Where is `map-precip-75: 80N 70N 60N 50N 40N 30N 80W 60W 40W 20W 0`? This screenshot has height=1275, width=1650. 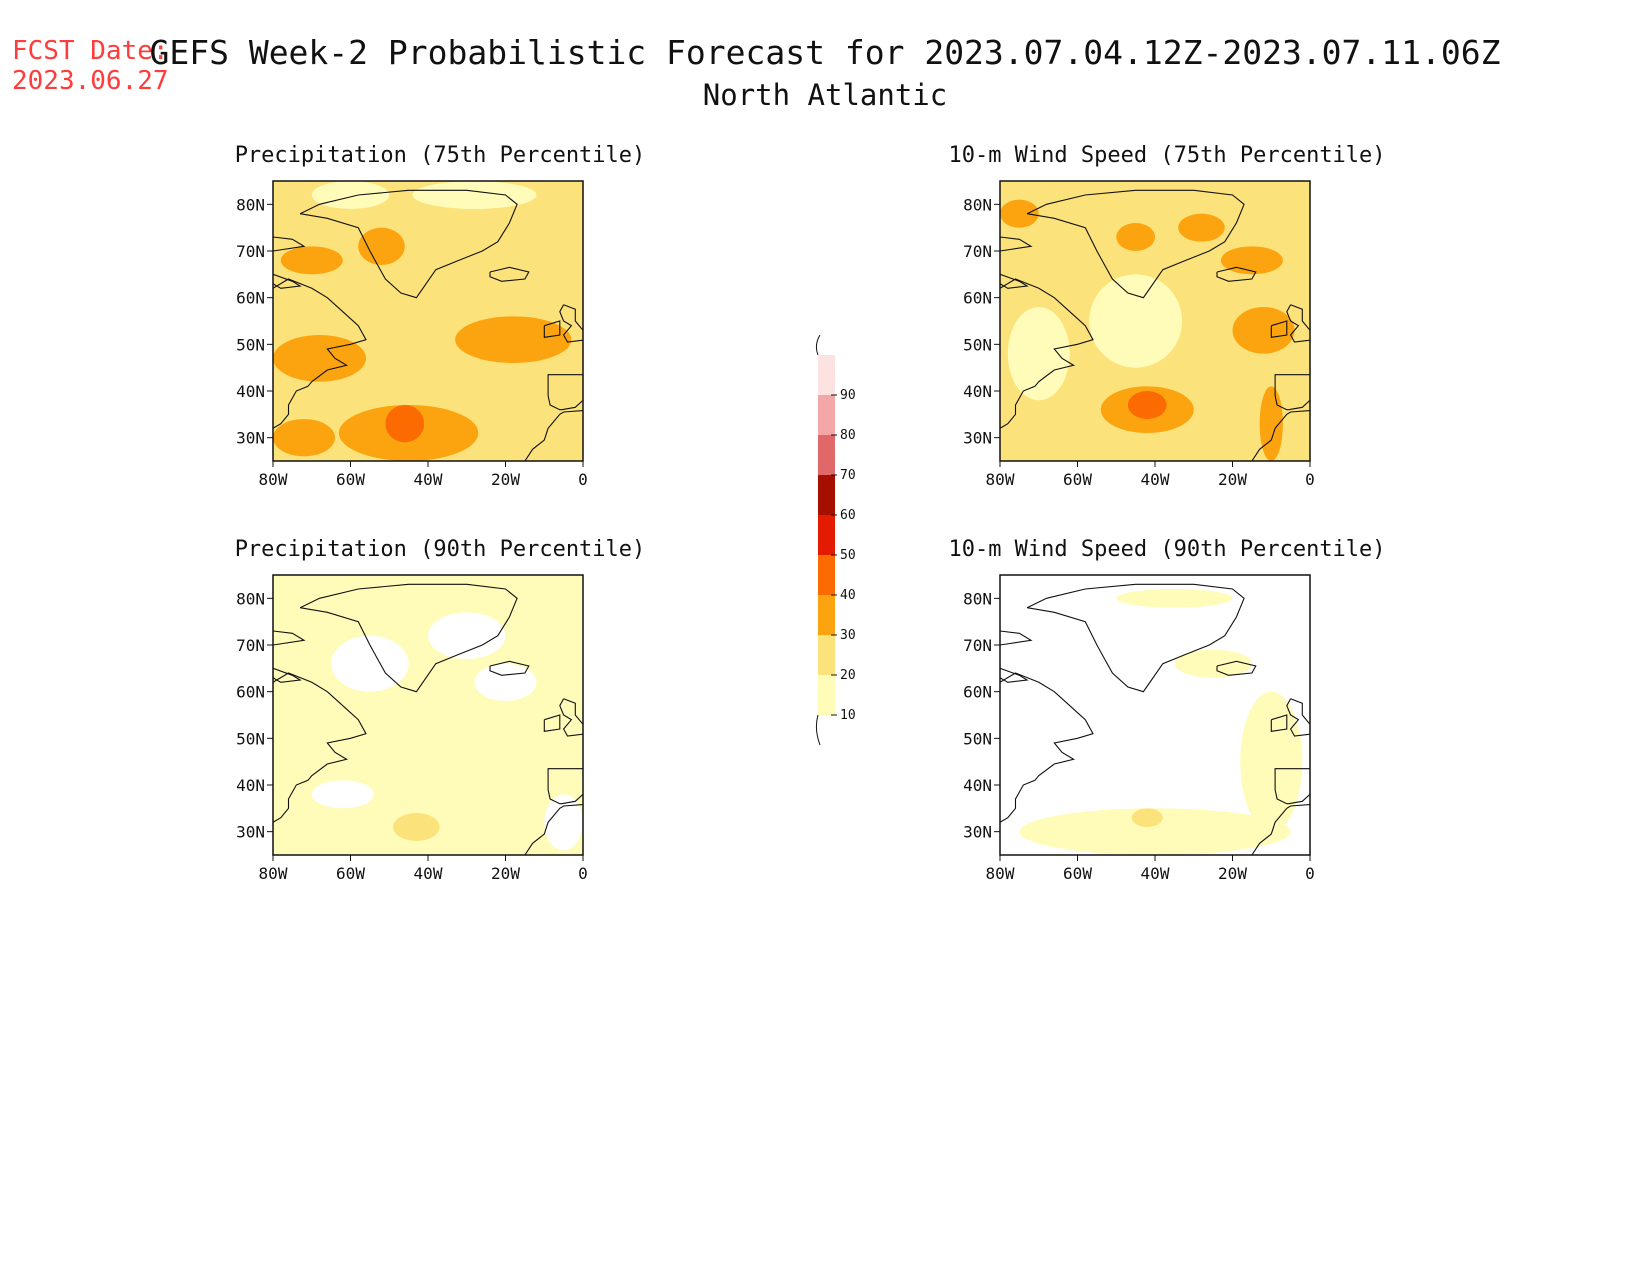 map-precip-75: 80N 70N 60N 50N 40N 30N 80W 60W 40W 20W 0 is located at coordinates (412, 334).